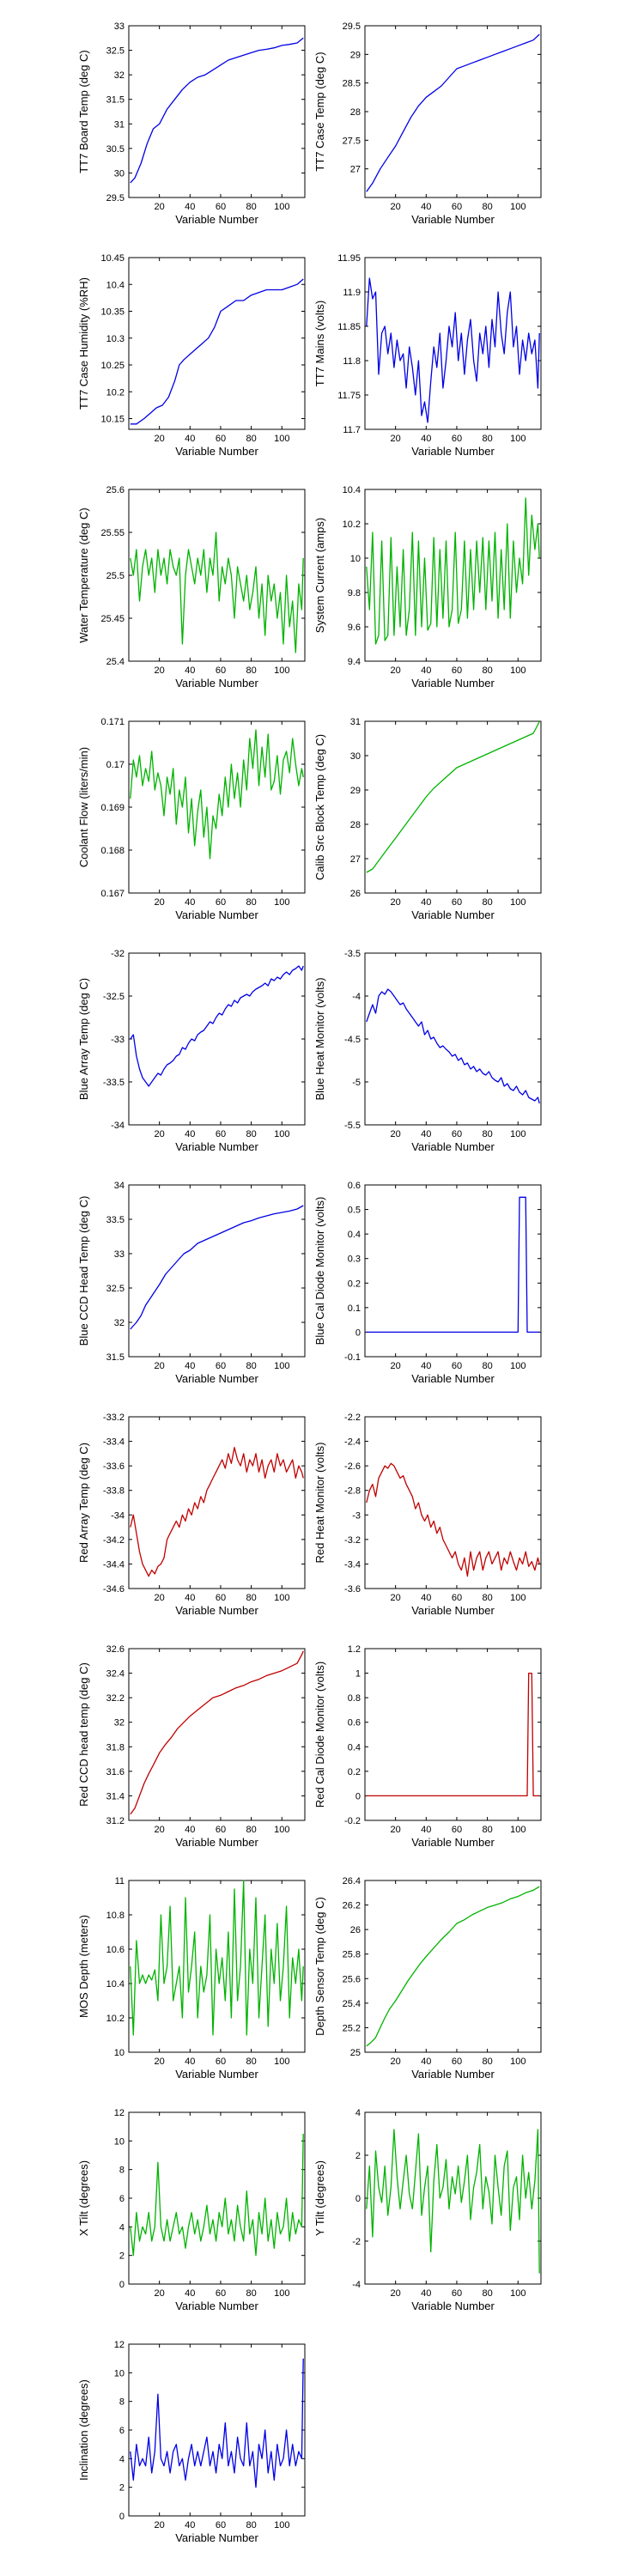 Image resolution: width=644 pixels, height=2576 pixels. Describe the element at coordinates (83, 807) in the screenshot. I see `y-axis-label: Coolant Flow (liters/min)` at that location.